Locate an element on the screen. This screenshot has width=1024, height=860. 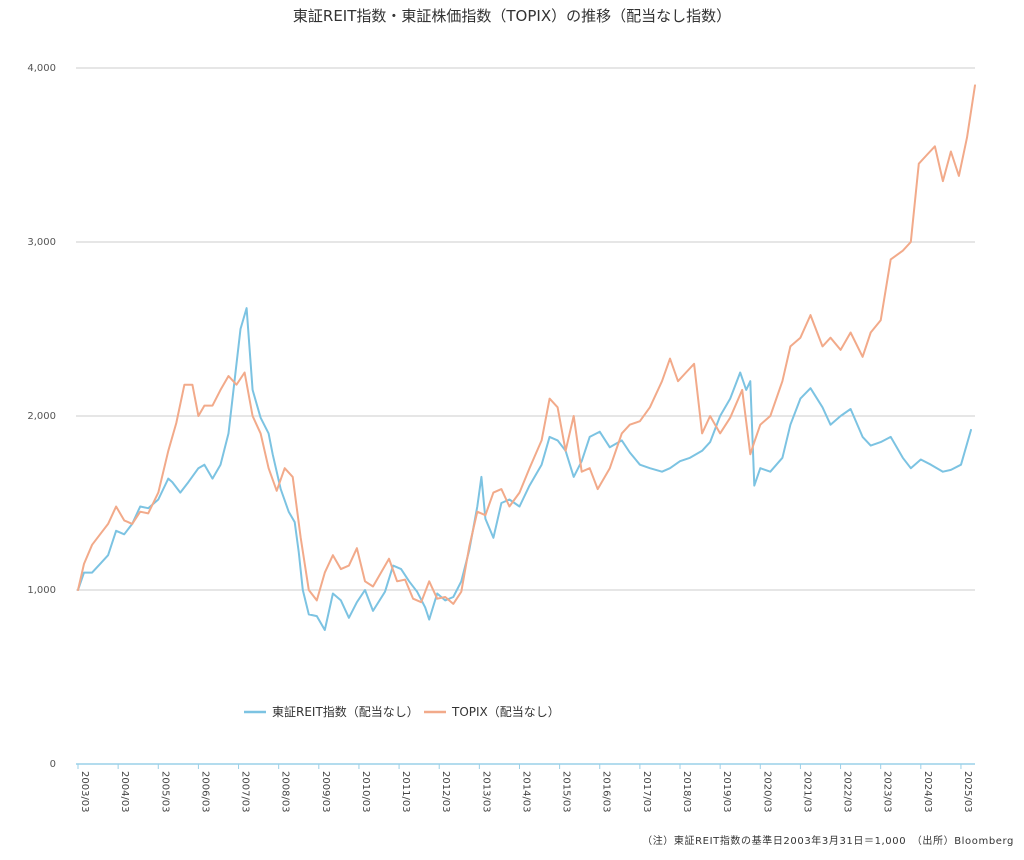
x-tick-label: 2004/03 is located at coordinates (124, 792).